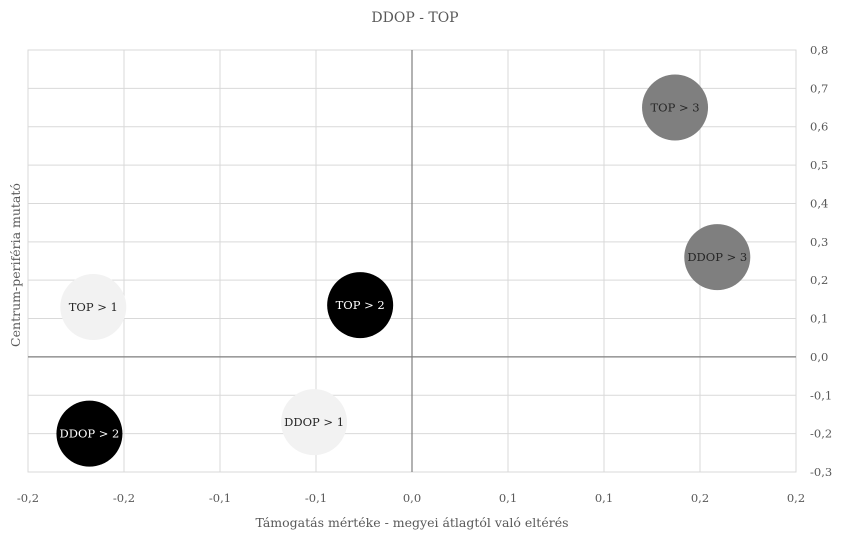 This screenshot has height=534, width=841. I want to click on y-tick-label: 0,2, so click(819, 280).